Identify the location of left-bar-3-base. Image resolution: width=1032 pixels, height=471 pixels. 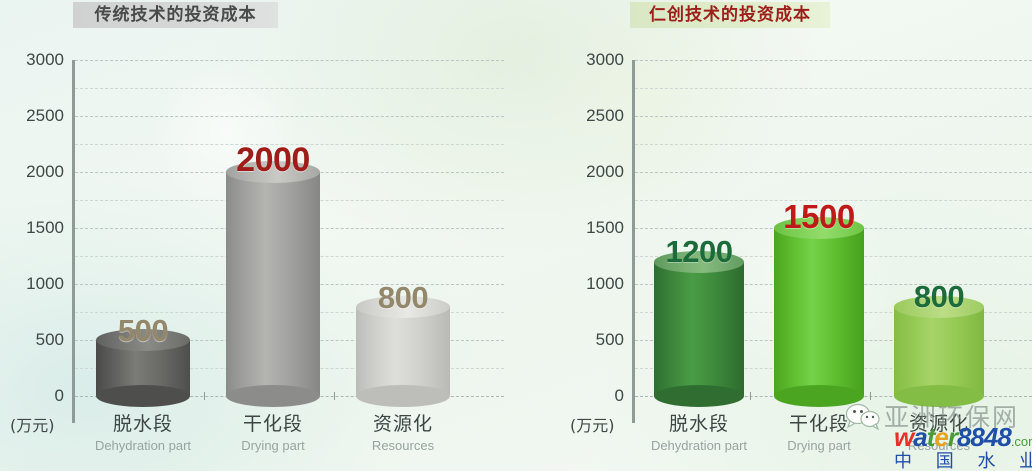
(403, 396).